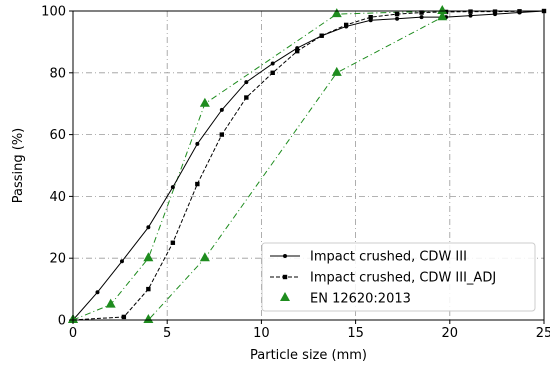 This screenshot has height=369, width=550. What do you see at coordinates (57, 259) in the screenshot?
I see `y-tick-label: 20` at bounding box center [57, 259].